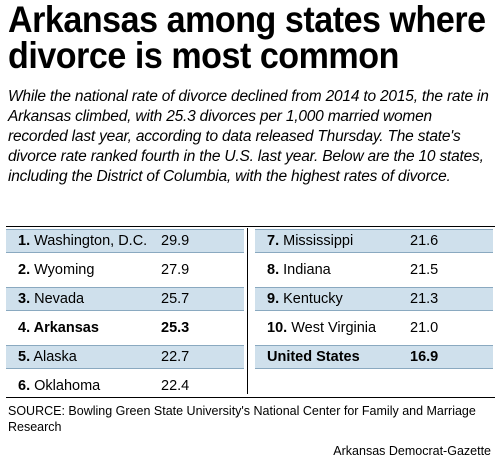 The width and height of the screenshot is (499, 468). I want to click on table-row: 8. Indiana 21.5, so click(374, 270).